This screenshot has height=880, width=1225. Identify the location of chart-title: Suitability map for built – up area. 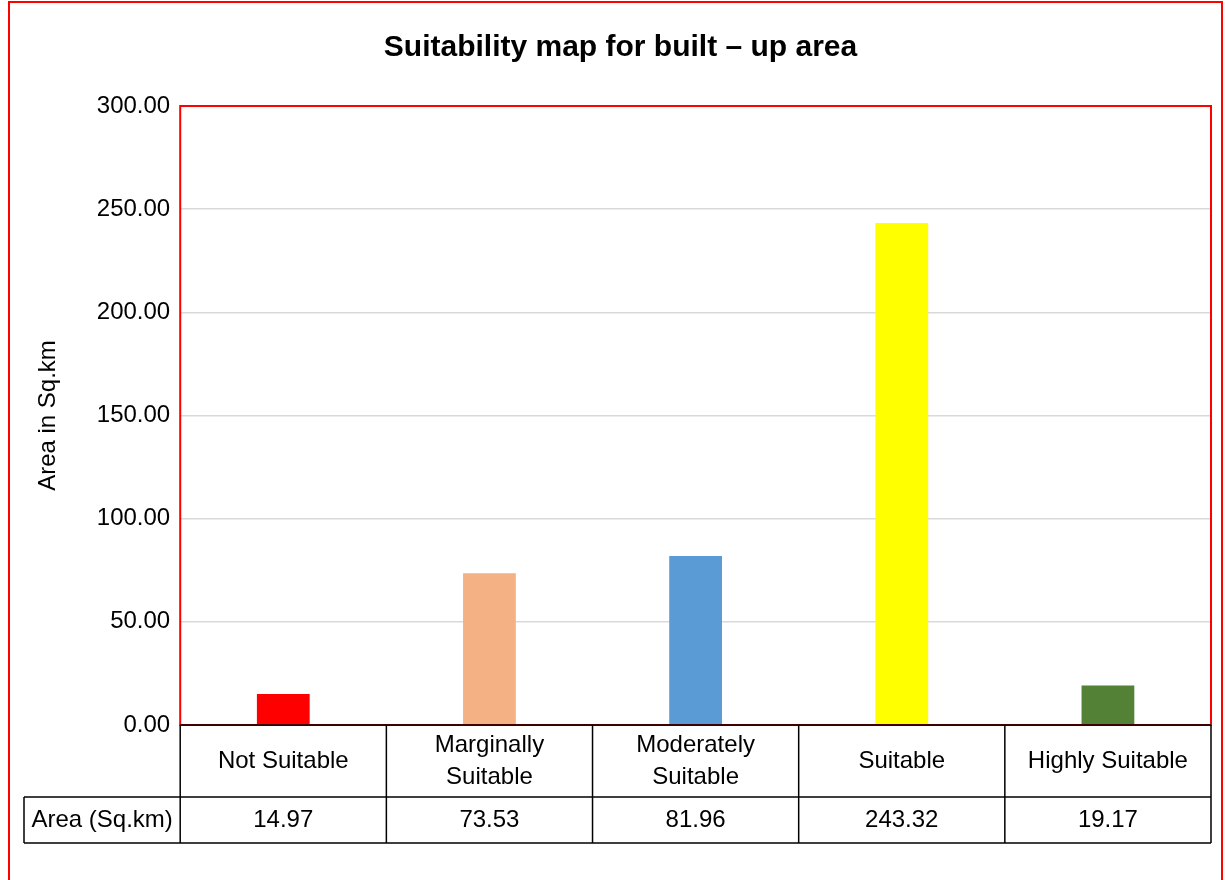
(620, 46).